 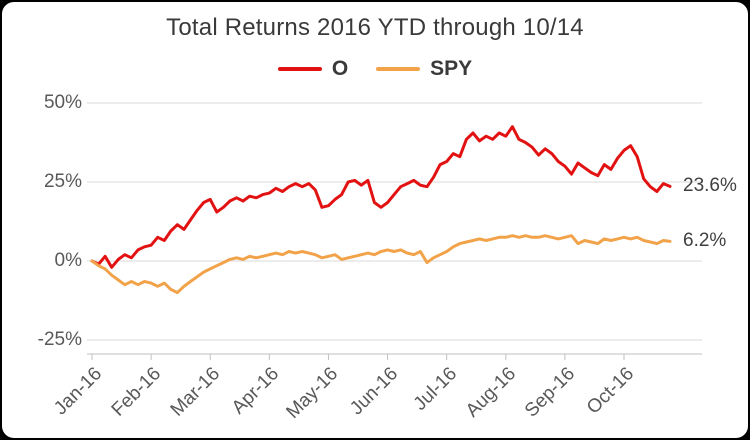 What do you see at coordinates (375, 27) in the screenshot?
I see `chart-title: Total Returns 2016 YTD through 10/14` at bounding box center [375, 27].